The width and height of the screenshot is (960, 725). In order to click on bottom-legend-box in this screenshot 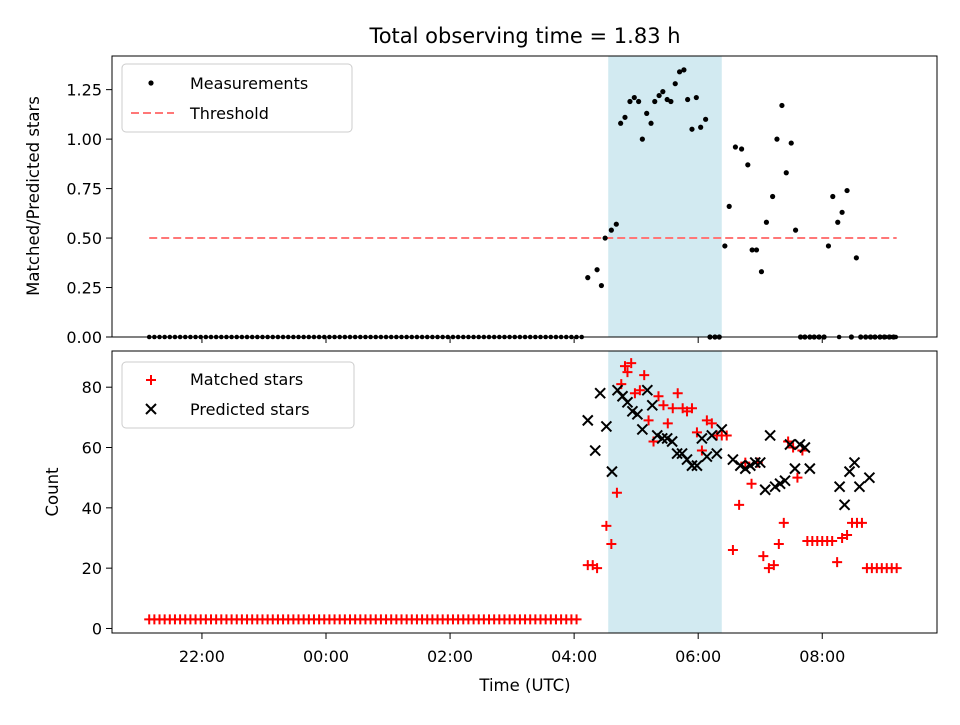, I will do `click(238, 395)`.